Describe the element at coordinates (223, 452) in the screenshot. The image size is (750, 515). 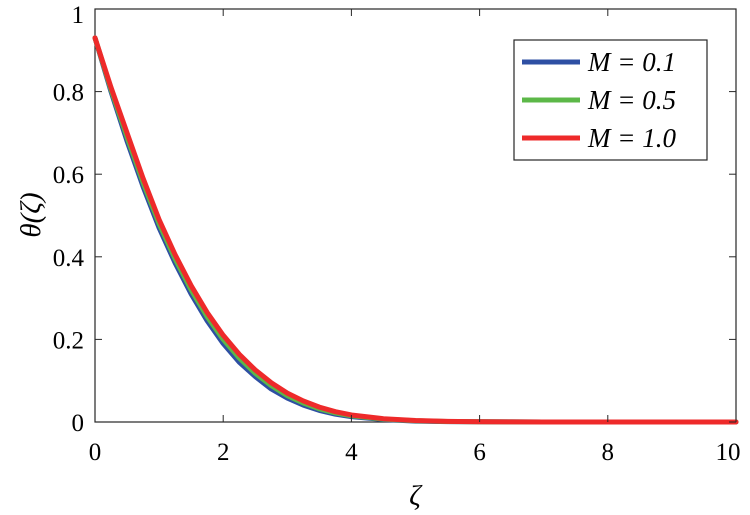
I see `x-tick-label: 2` at that location.